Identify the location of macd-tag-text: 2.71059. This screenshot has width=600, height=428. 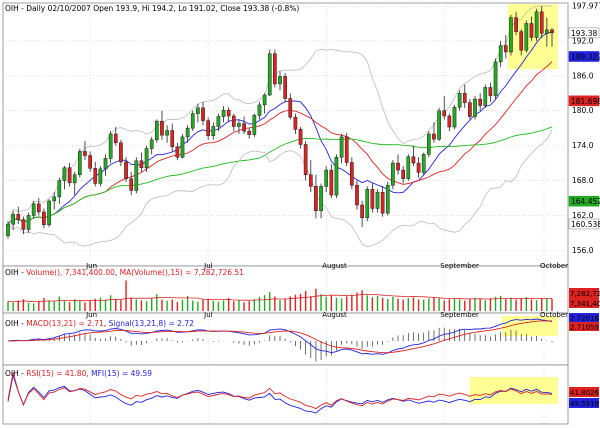
(584, 328).